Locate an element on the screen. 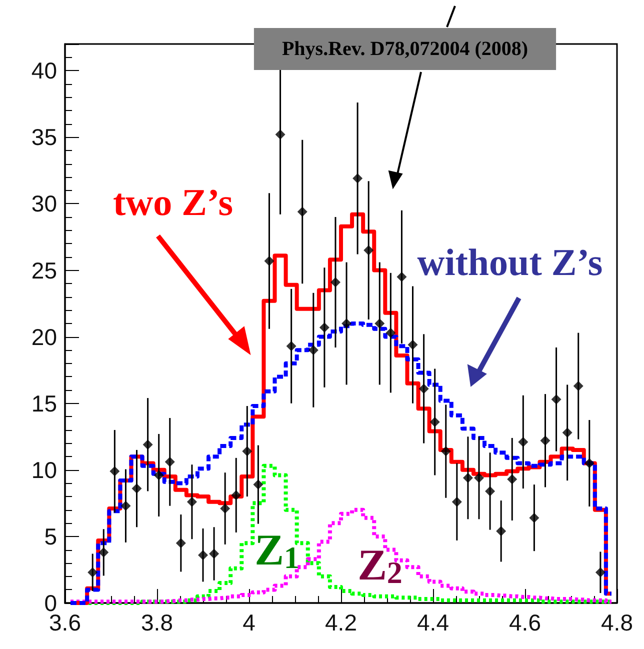 Image resolution: width=644 pixels, height=649 pixels. y-tick-label: 5 is located at coordinates (50, 536).